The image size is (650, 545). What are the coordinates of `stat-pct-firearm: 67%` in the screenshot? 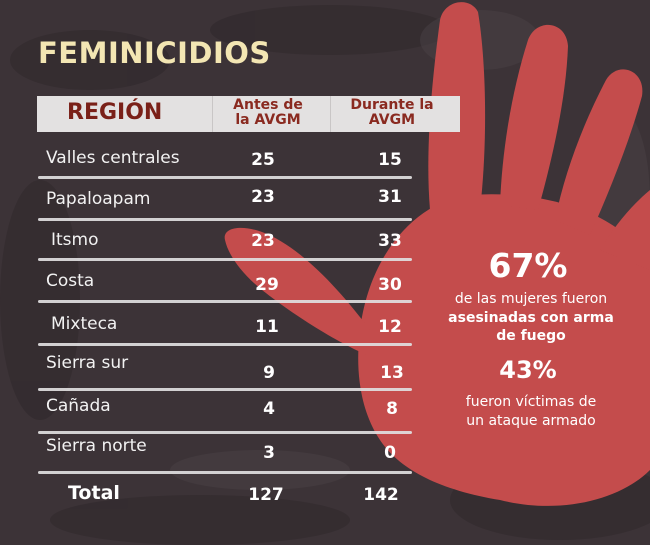 It's located at (528, 265).